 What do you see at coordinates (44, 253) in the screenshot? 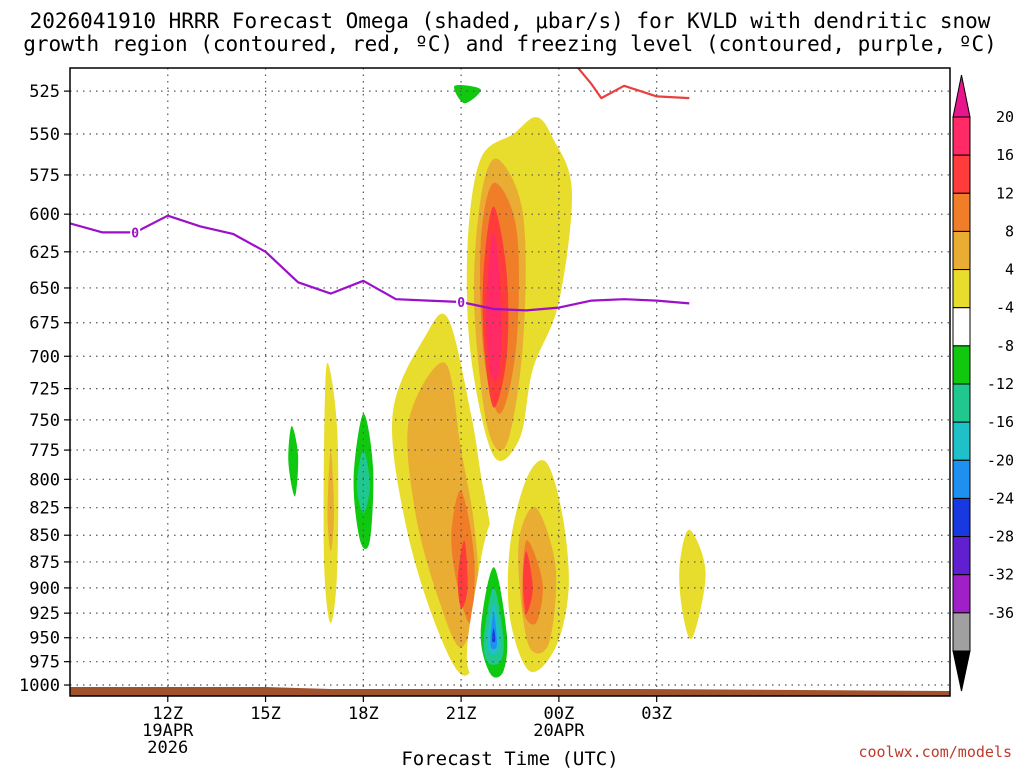
I see `ytick-label-625: 625` at bounding box center [44, 253].